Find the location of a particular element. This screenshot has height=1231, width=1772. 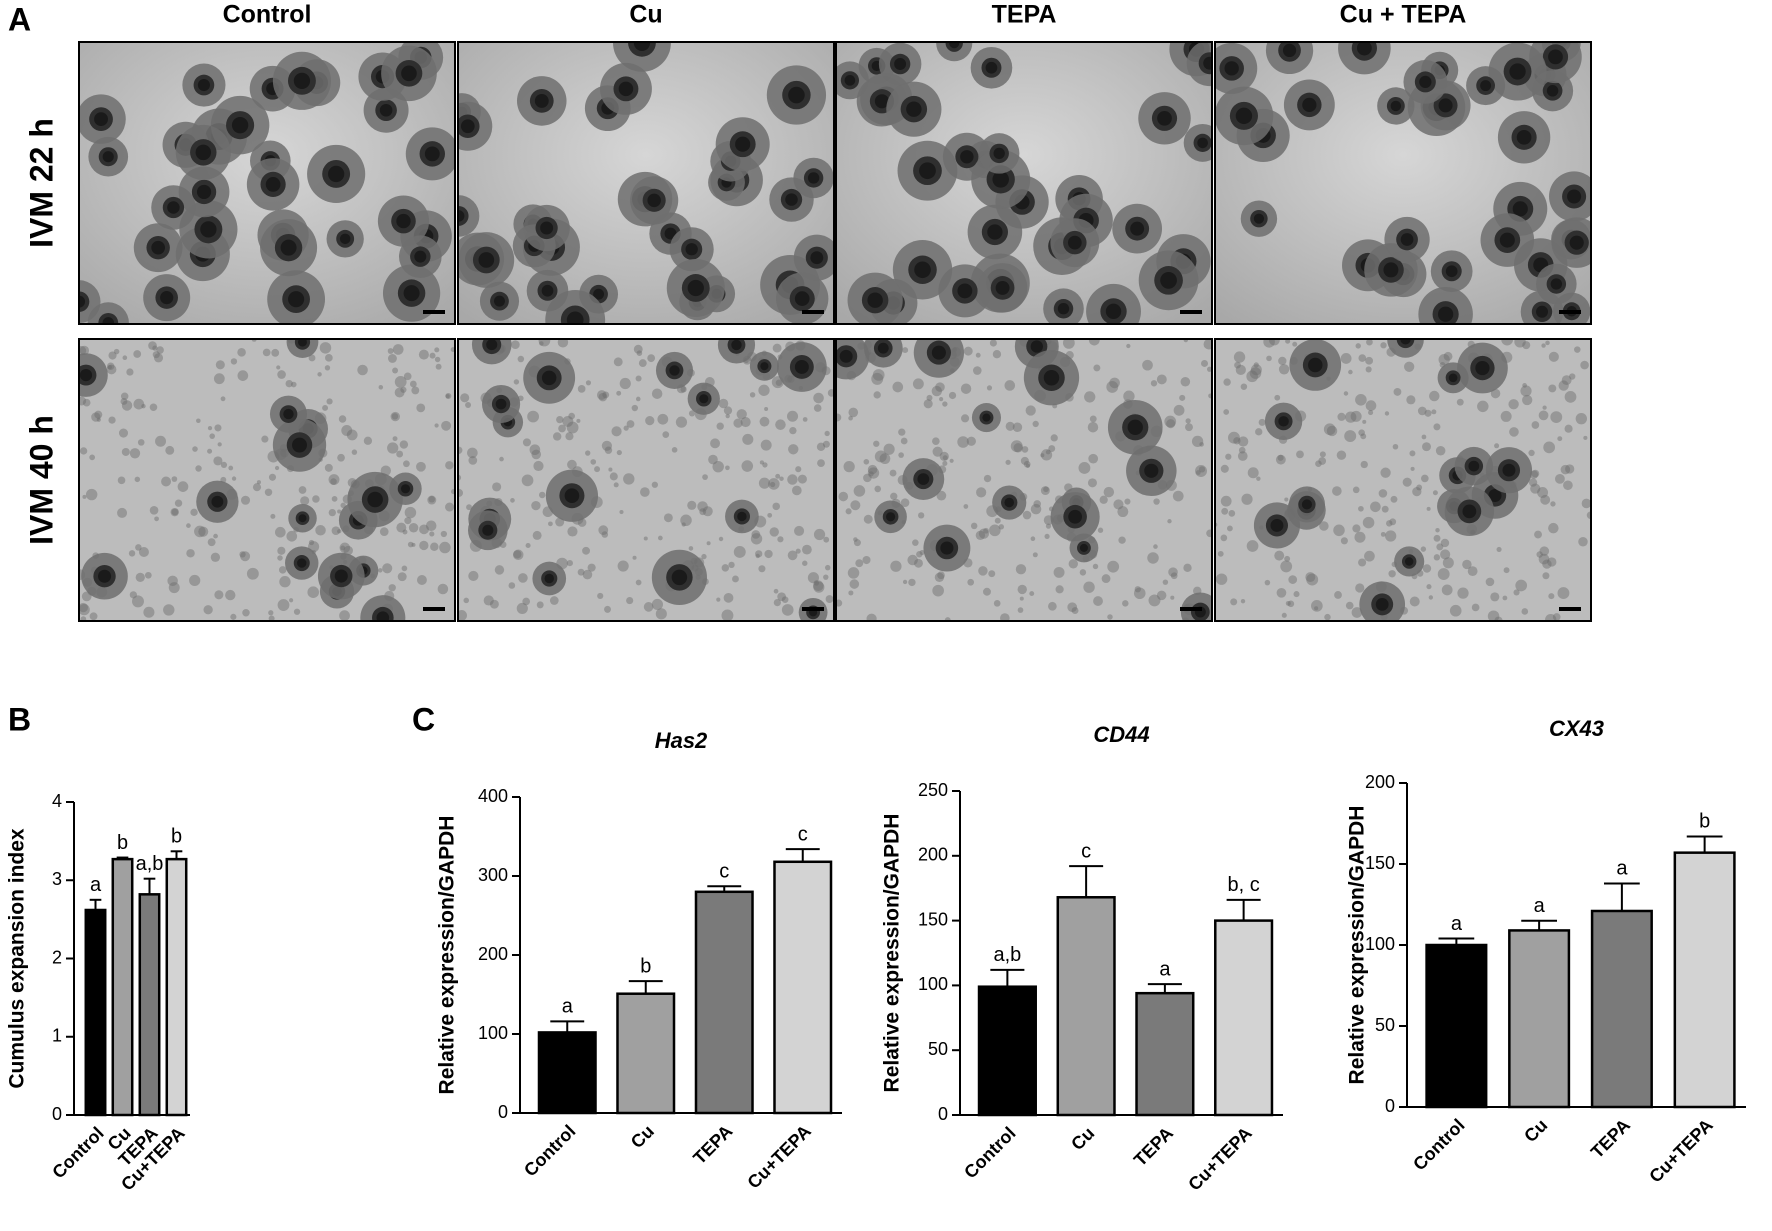

bar is located at coordinates (1539, 1019).